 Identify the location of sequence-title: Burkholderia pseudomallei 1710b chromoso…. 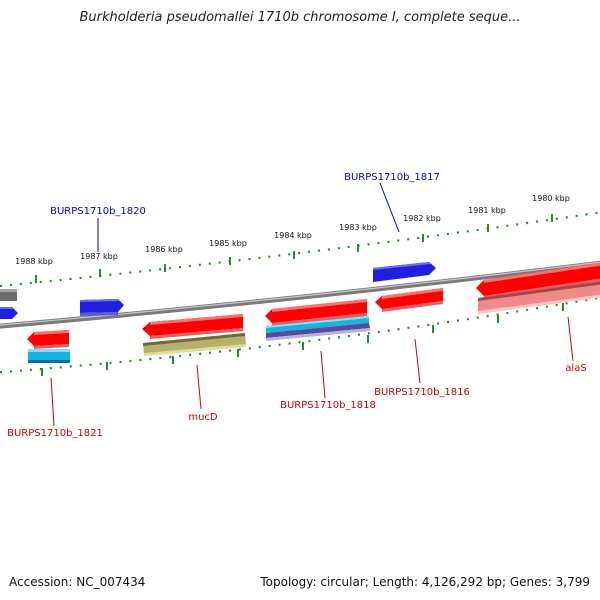
(300, 17).